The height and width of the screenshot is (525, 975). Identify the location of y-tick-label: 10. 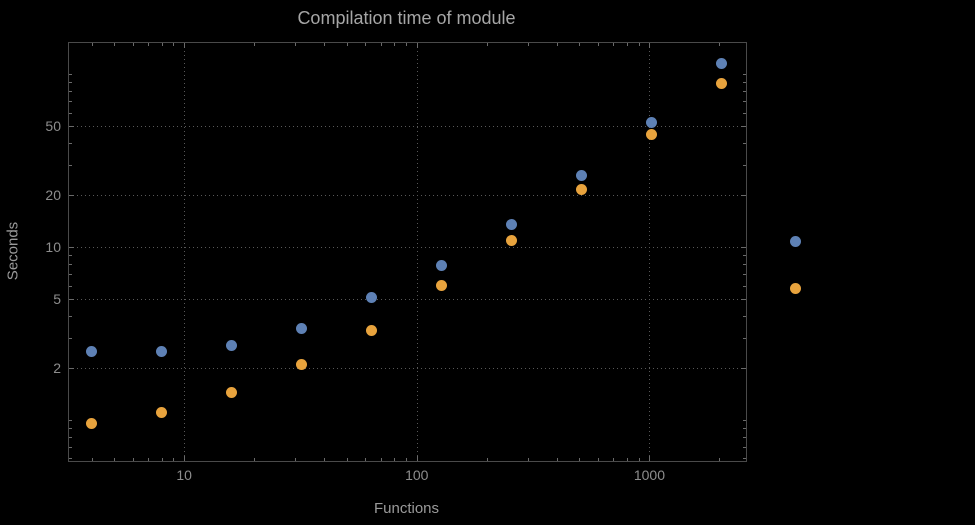
(53, 247).